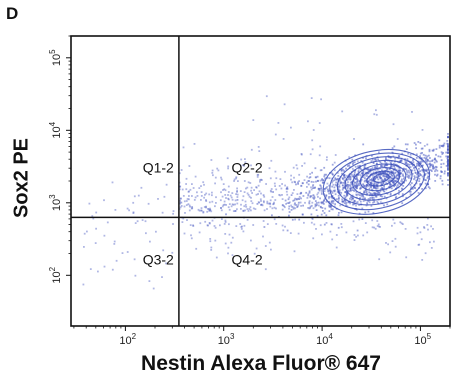  I want to click on quadrant-label: Q1-2, so click(158, 168).